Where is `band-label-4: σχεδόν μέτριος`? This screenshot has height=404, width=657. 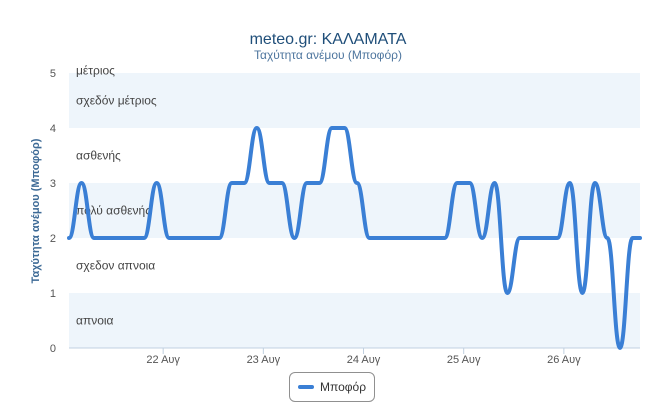 band-label-4: σχεδόν μέτριος is located at coordinates (116, 101).